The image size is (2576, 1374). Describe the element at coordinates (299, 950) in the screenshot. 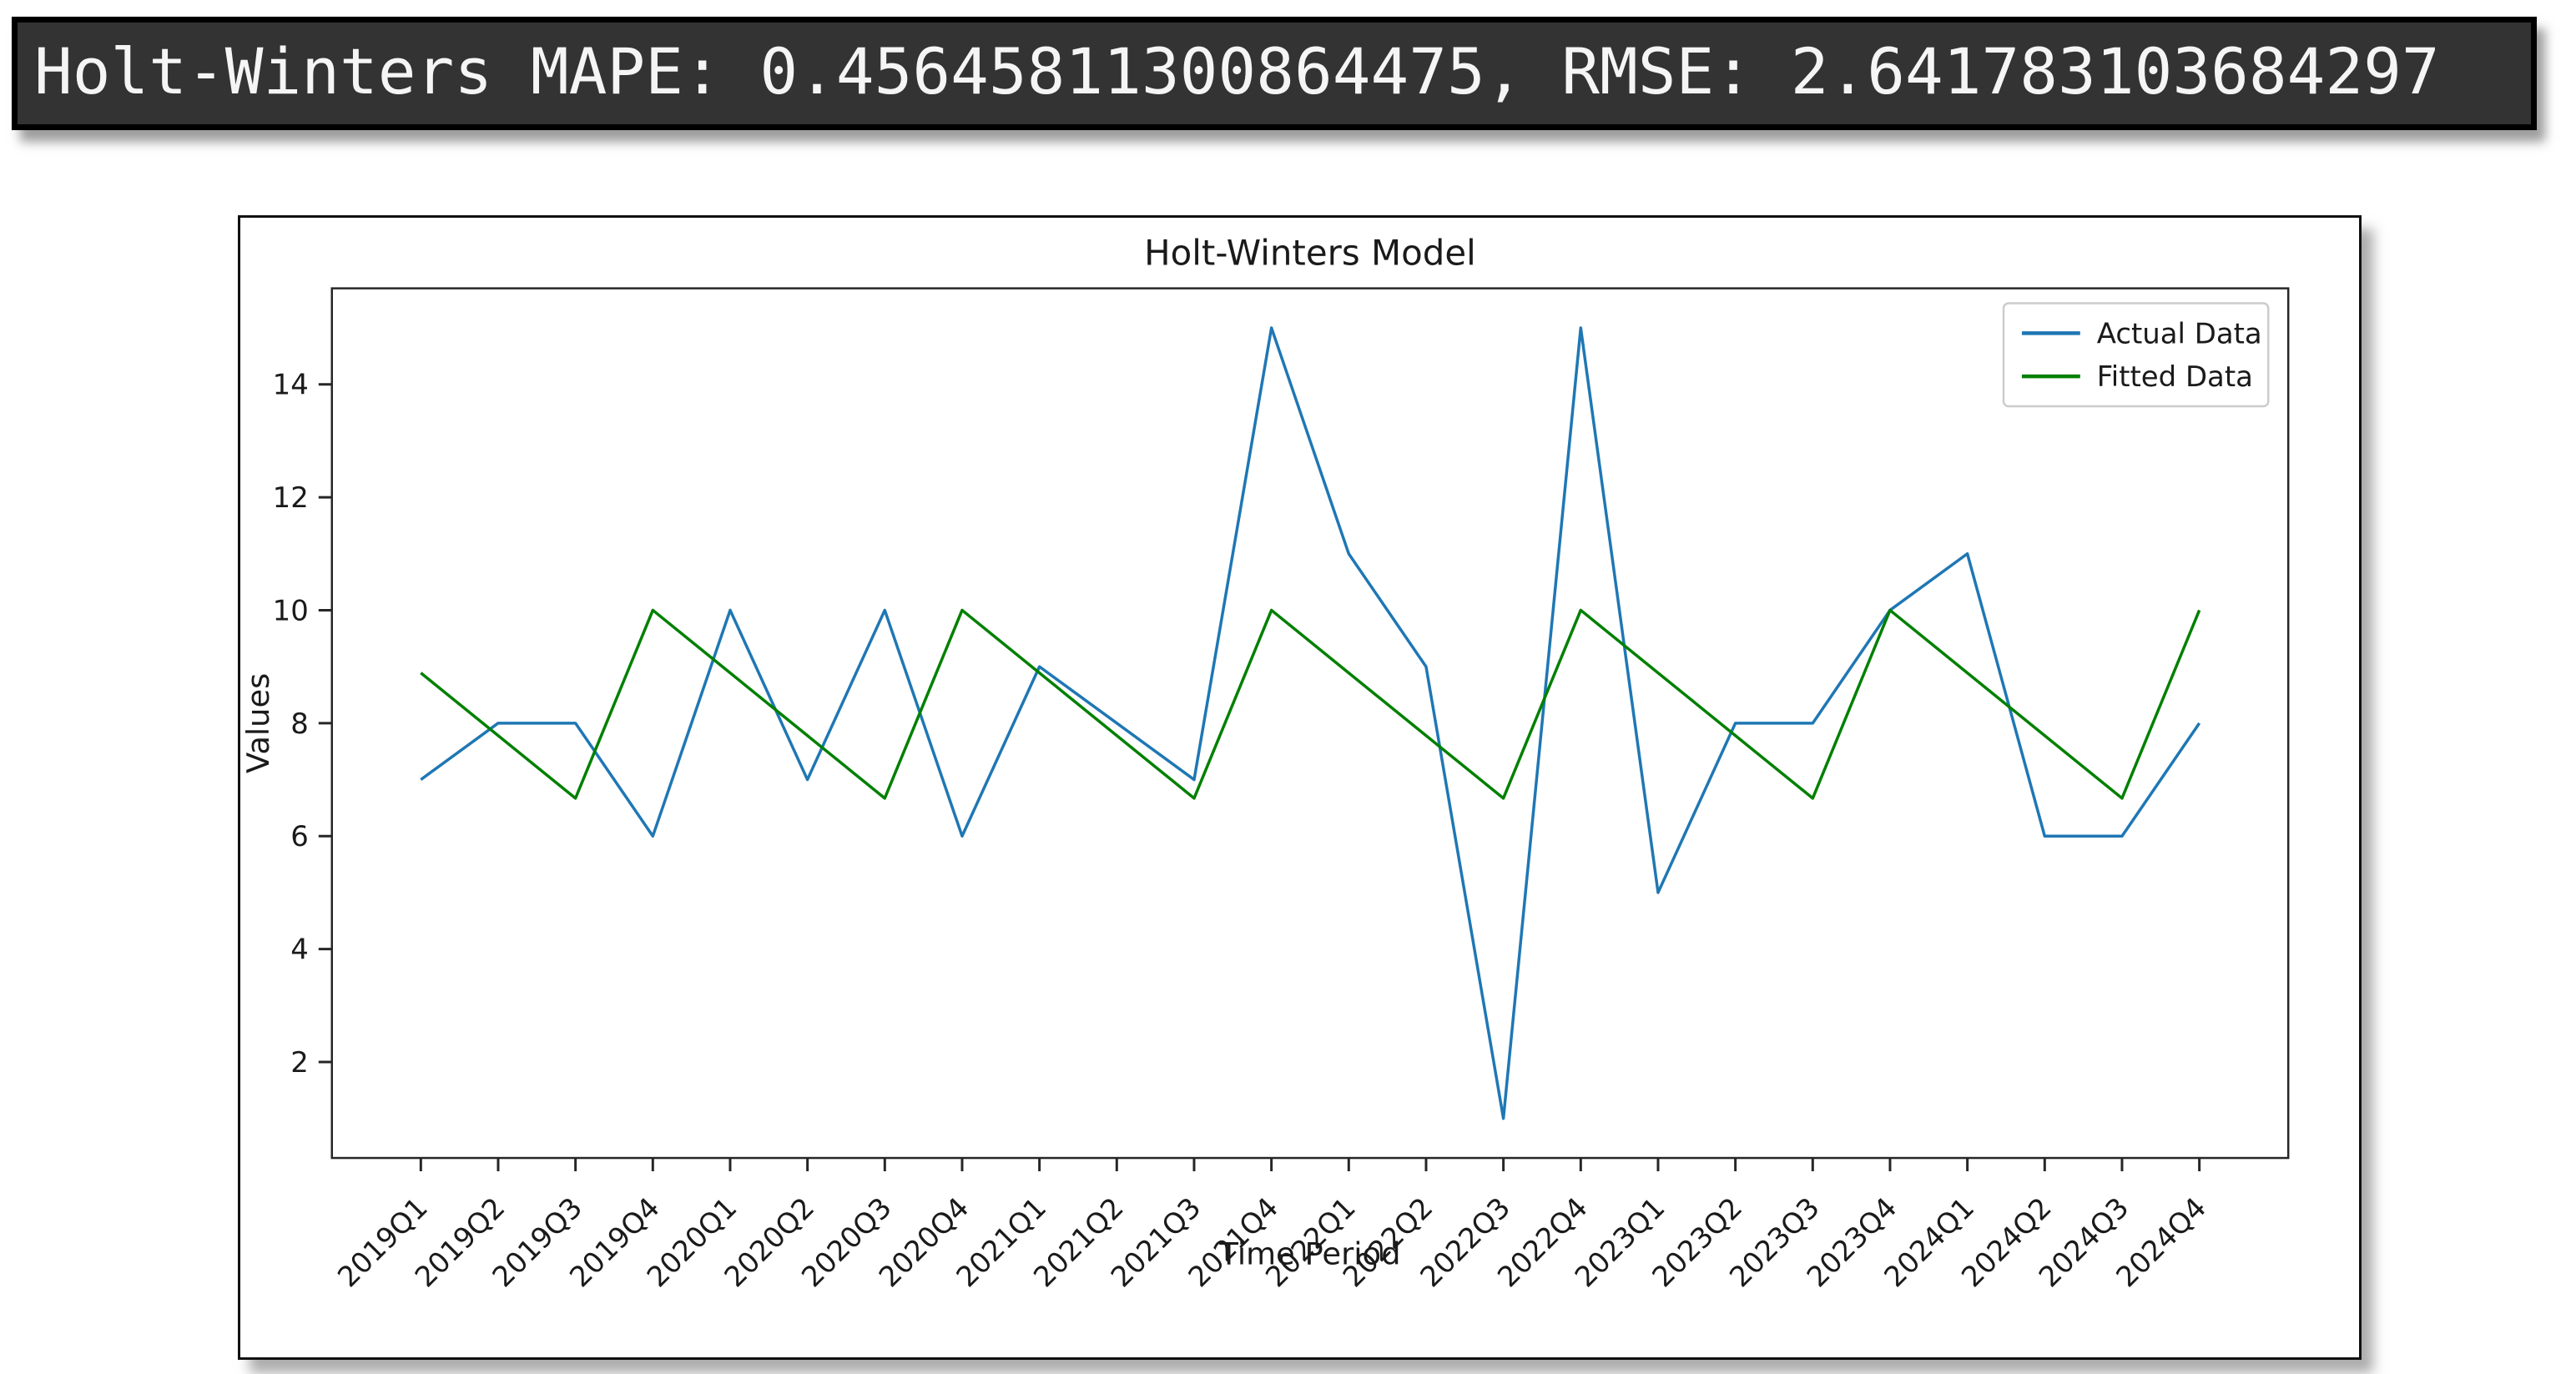

I see `y-tick-label: 4` at that location.